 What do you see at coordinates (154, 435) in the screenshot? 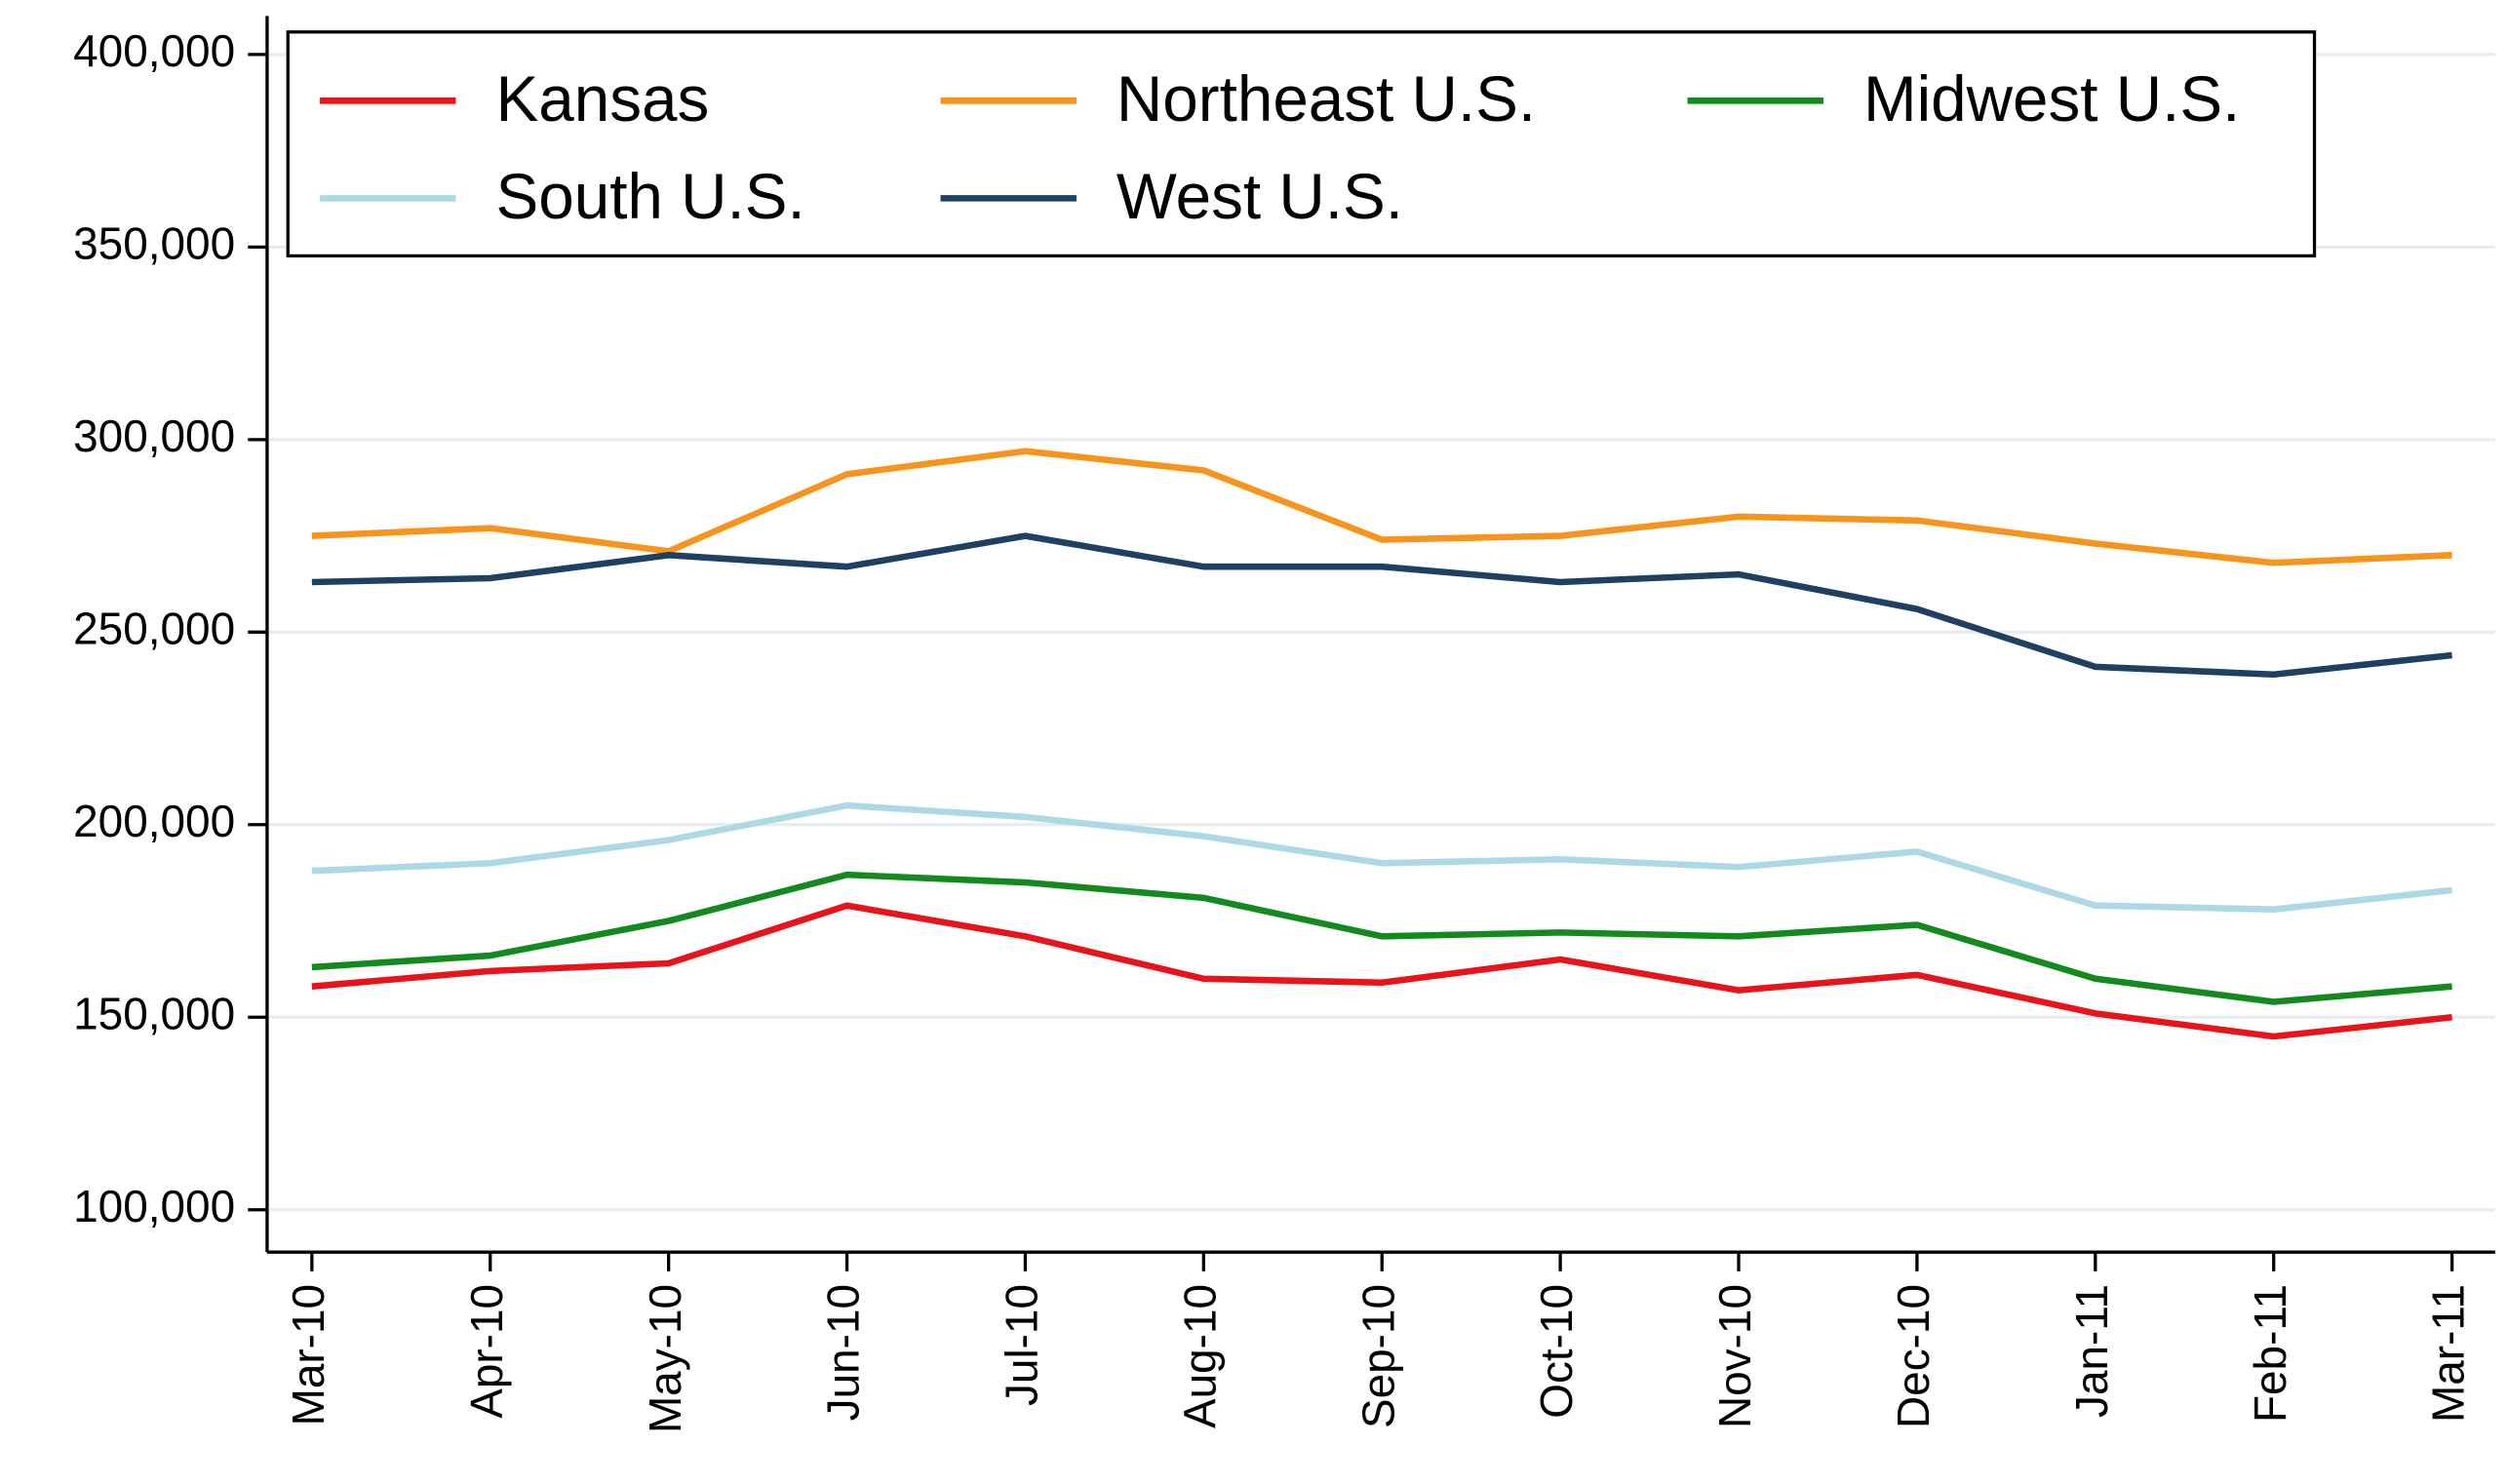
I see `y-tick-label: 300,000` at bounding box center [154, 435].